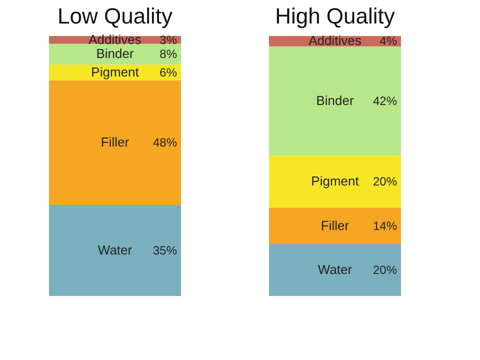  Describe the element at coordinates (335, 16) in the screenshot. I see `x-tick-label: High Quality` at that location.